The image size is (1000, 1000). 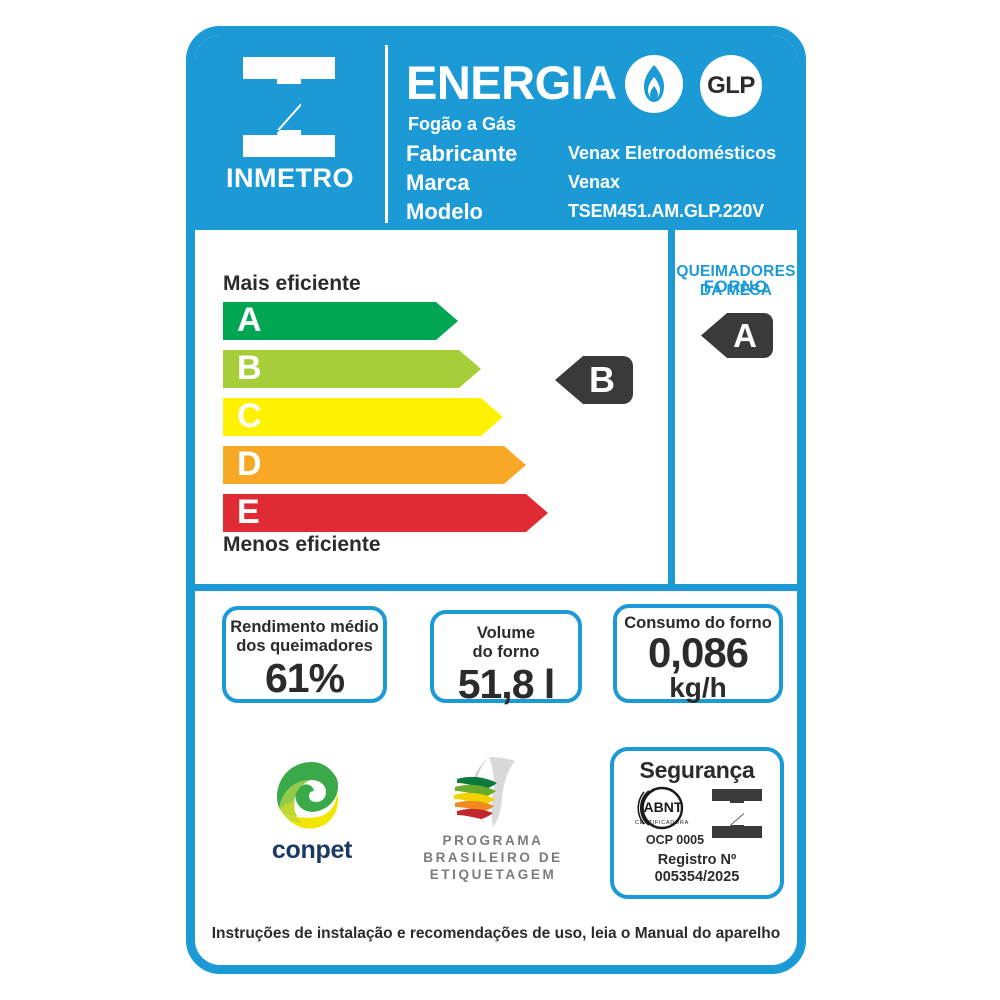 I want to click on oven-rating-title: FORNO, so click(x=736, y=287).